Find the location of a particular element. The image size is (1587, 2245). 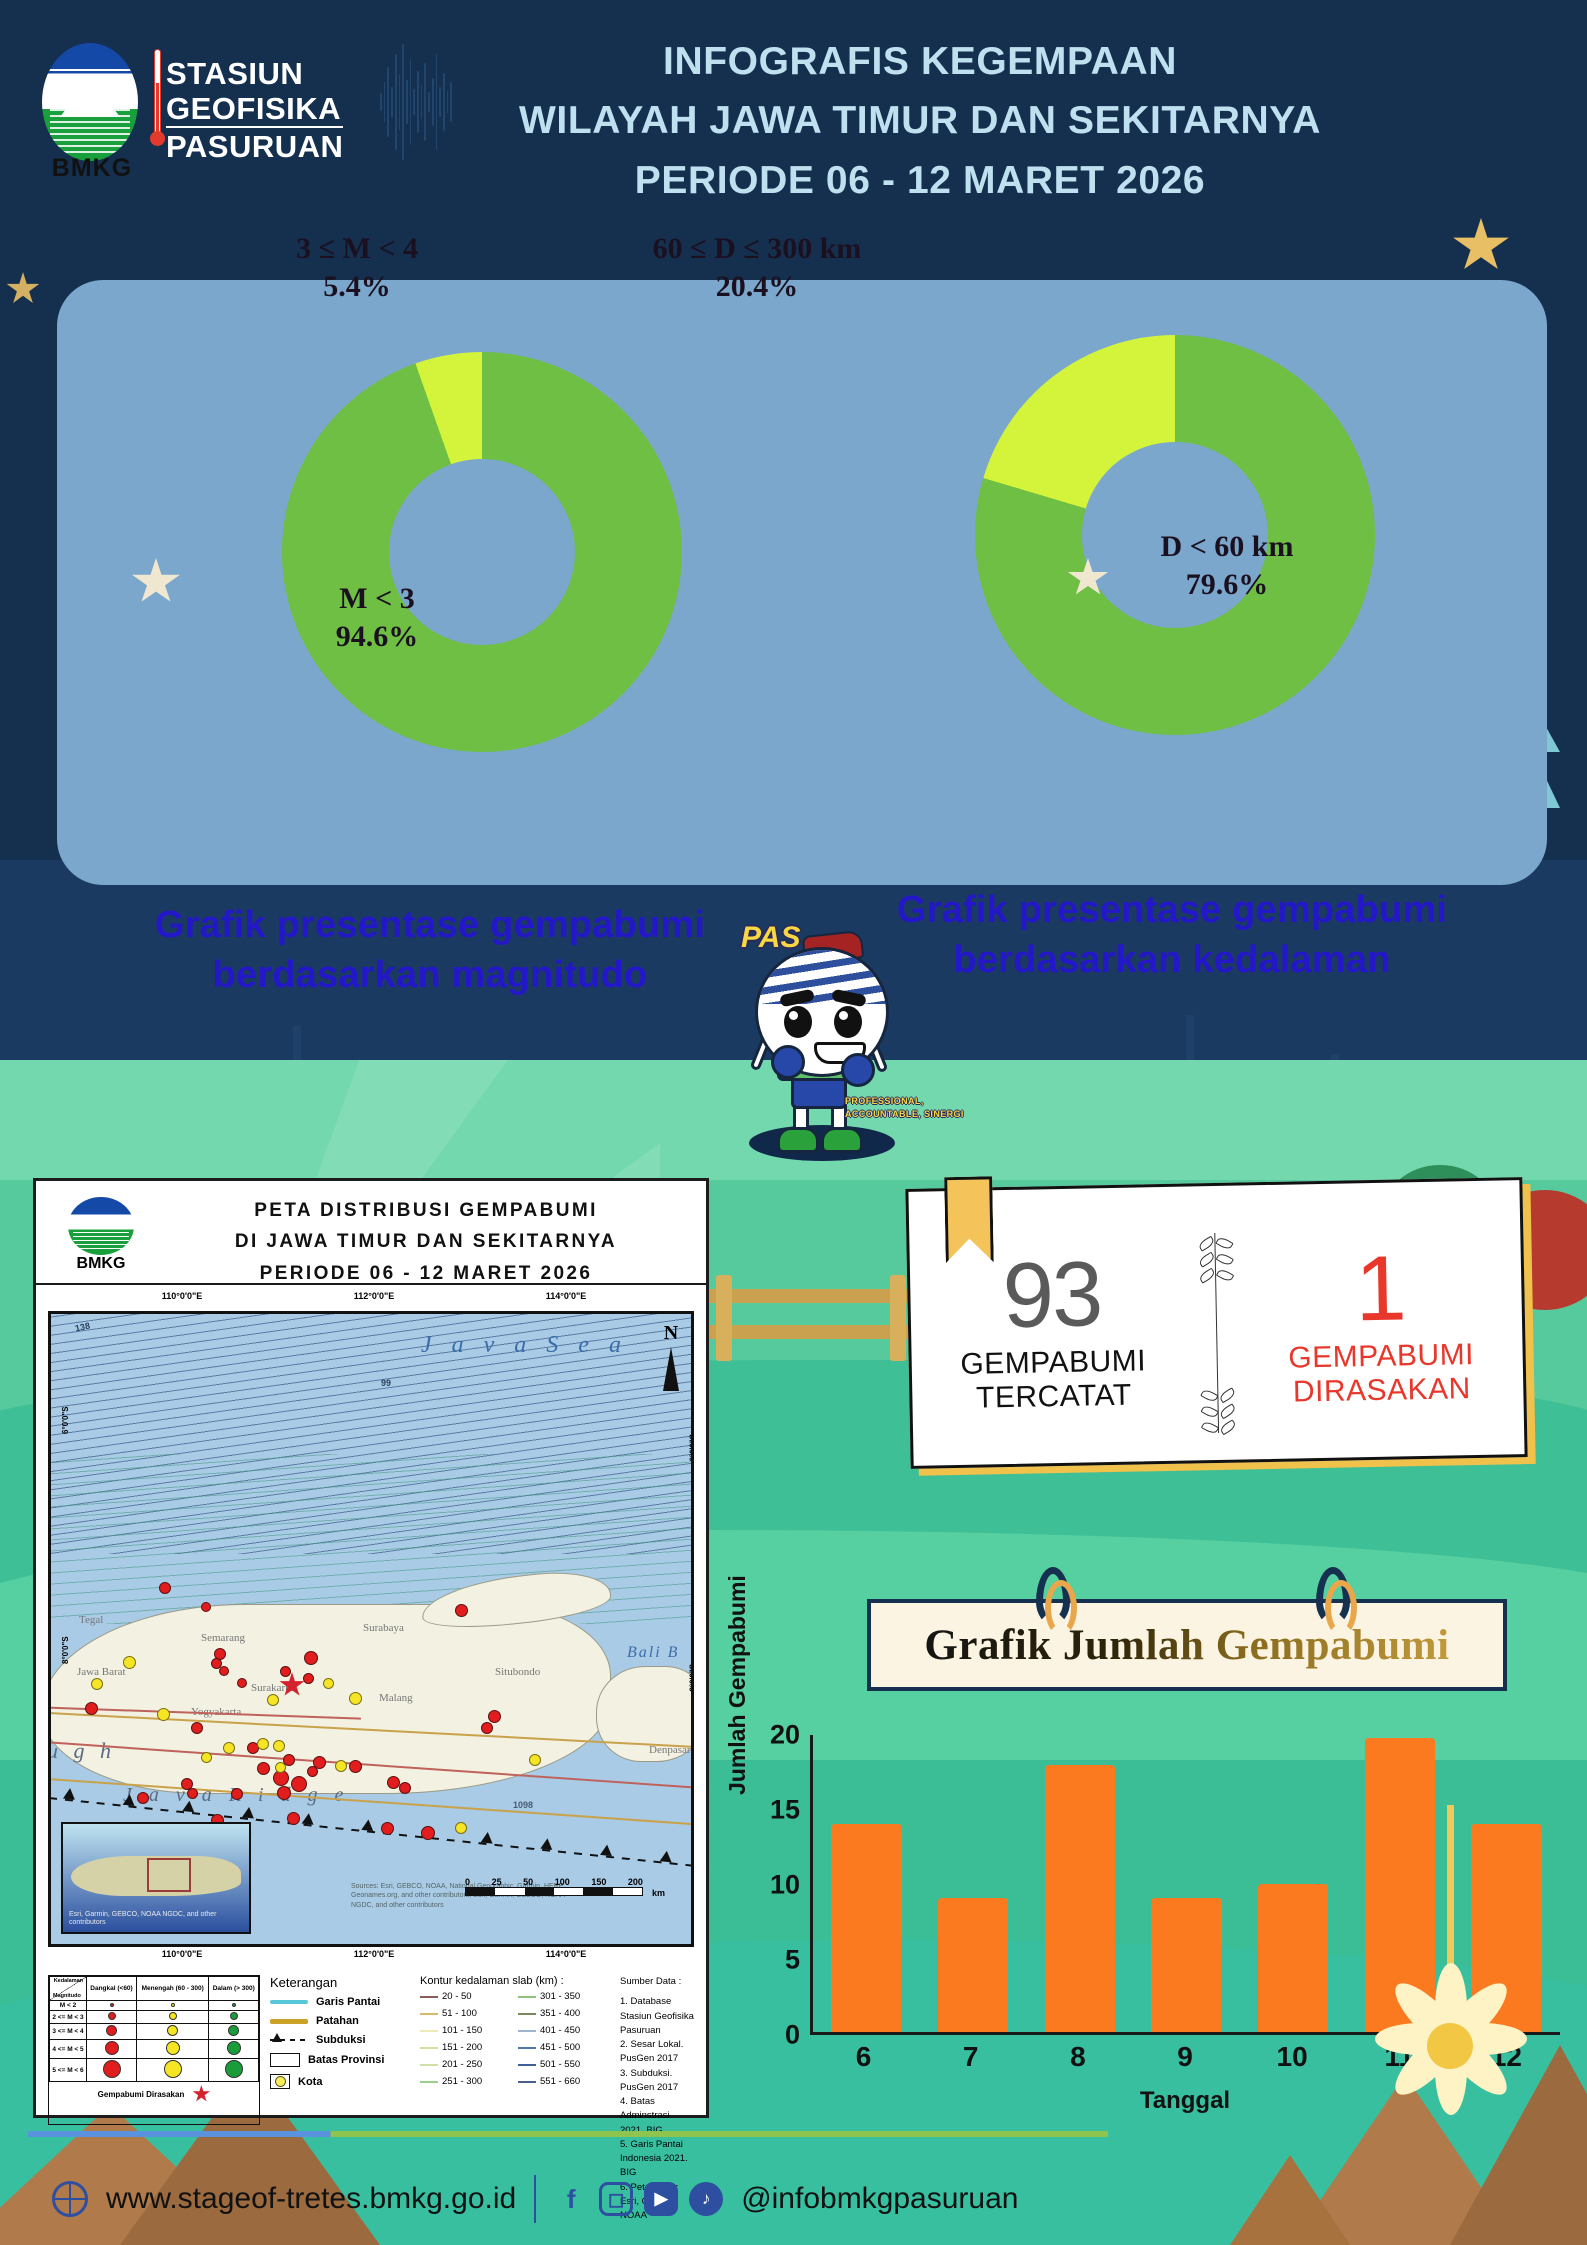

place-label: Jawa Barat is located at coordinates (101, 1672).